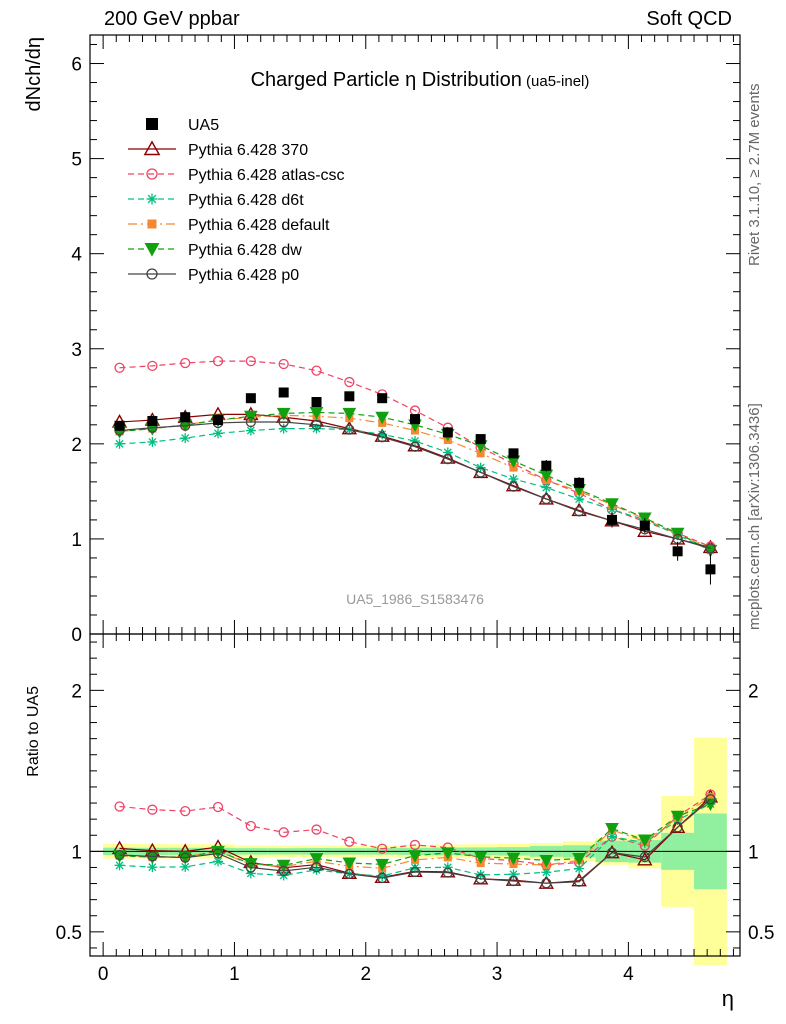 The width and height of the screenshot is (786, 1024). I want to click on ratio-y-tick-label: 0.5, so click(69, 933).